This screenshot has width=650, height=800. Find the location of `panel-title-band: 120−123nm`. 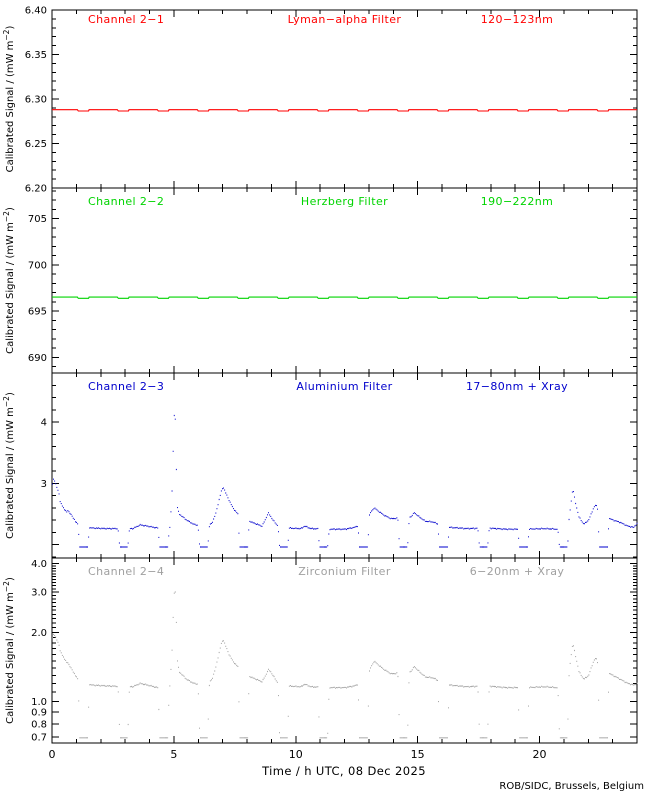

panel-title-band: 120−123nm is located at coordinates (517, 19).